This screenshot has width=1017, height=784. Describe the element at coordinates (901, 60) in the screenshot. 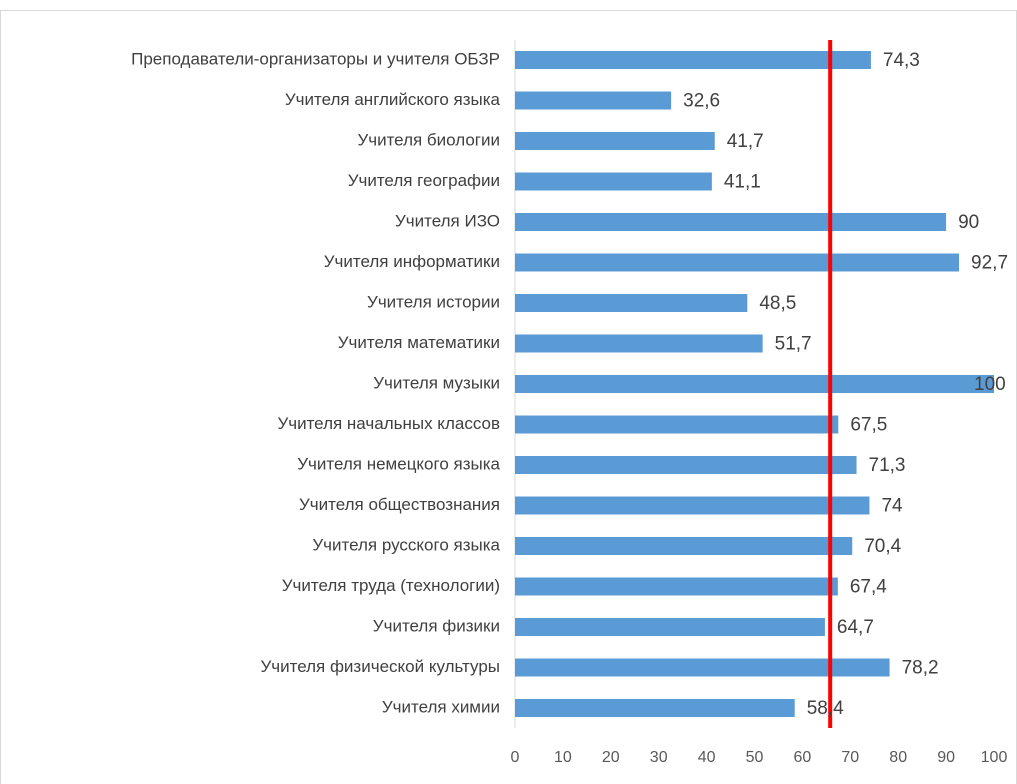

I see `value-label: 74,3` at that location.